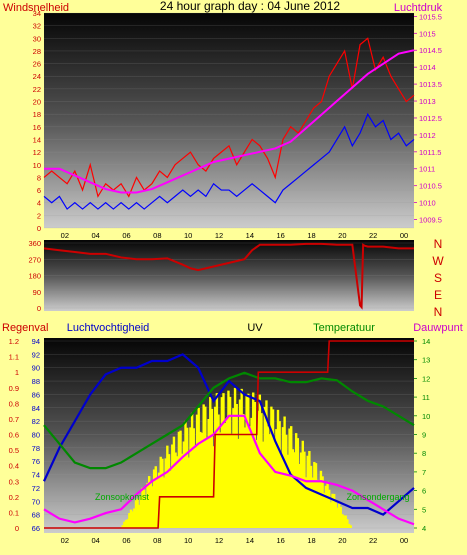 The width and height of the screenshot is (467, 555). What do you see at coordinates (122, 497) in the screenshot?
I see `zonsopkomst-label: Zonsopkomst` at bounding box center [122, 497].